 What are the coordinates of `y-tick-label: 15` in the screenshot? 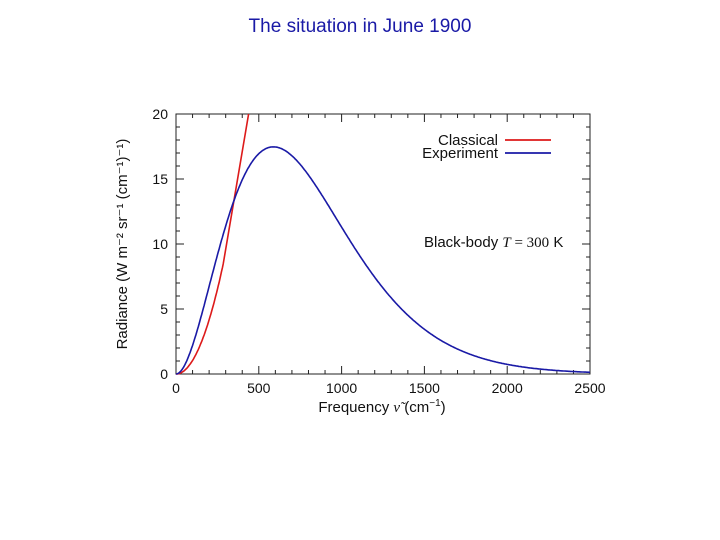 It's located at (160, 179).